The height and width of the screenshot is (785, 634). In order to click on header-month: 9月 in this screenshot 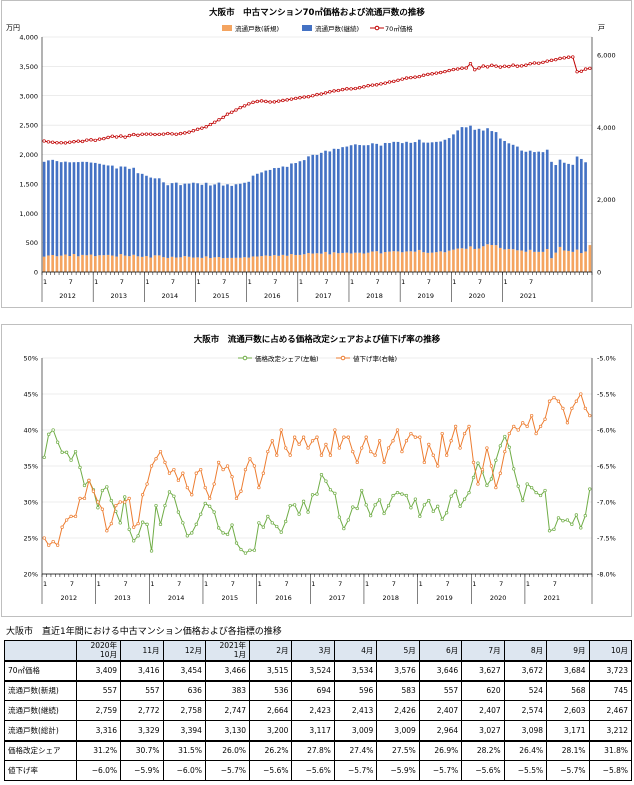, I will do `click(579, 650)`.